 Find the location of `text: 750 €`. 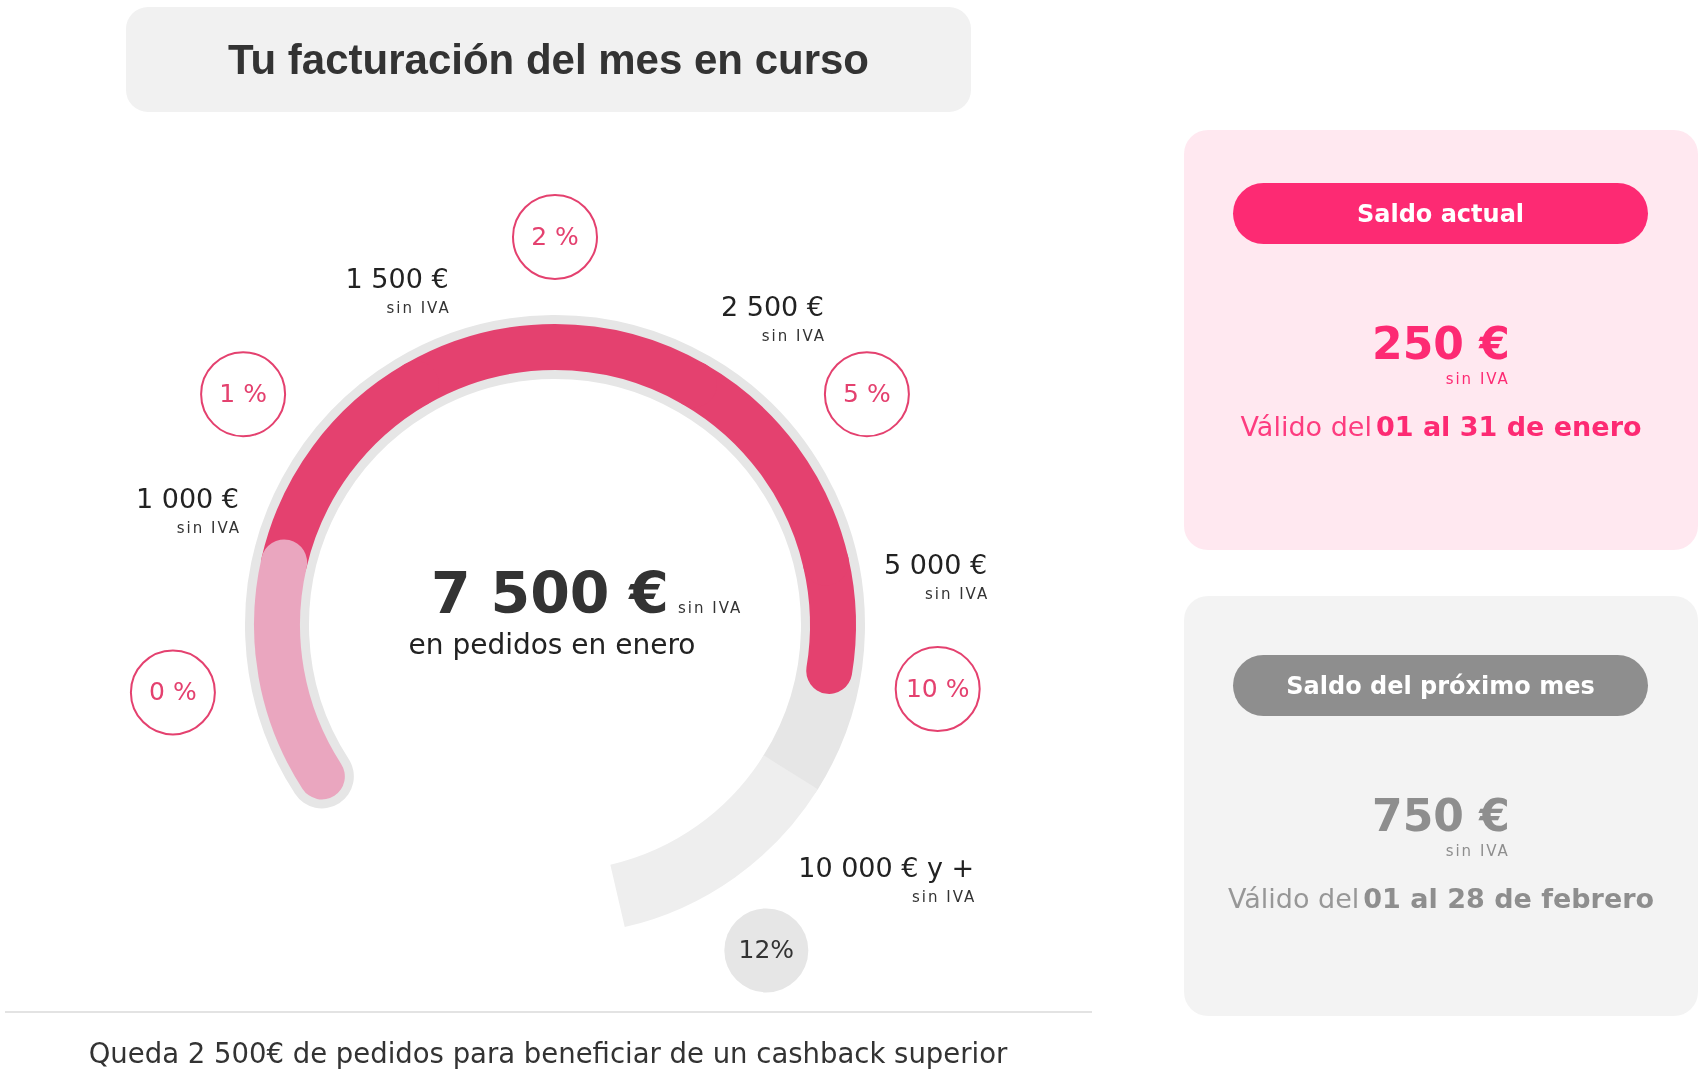

text: 750 € is located at coordinates (1441, 815).